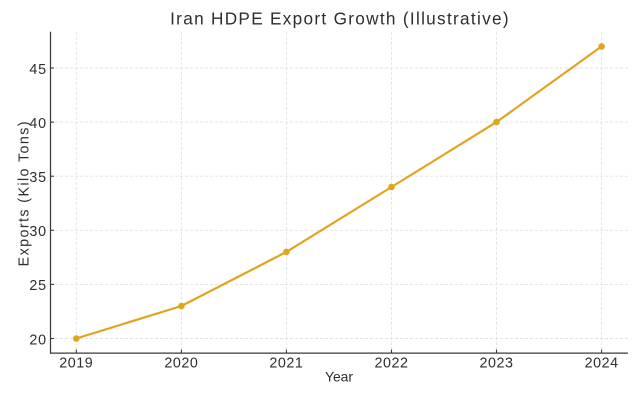 Image resolution: width=640 pixels, height=400 pixels. What do you see at coordinates (38, 286) in the screenshot?
I see `svg-text: 25` at bounding box center [38, 286].